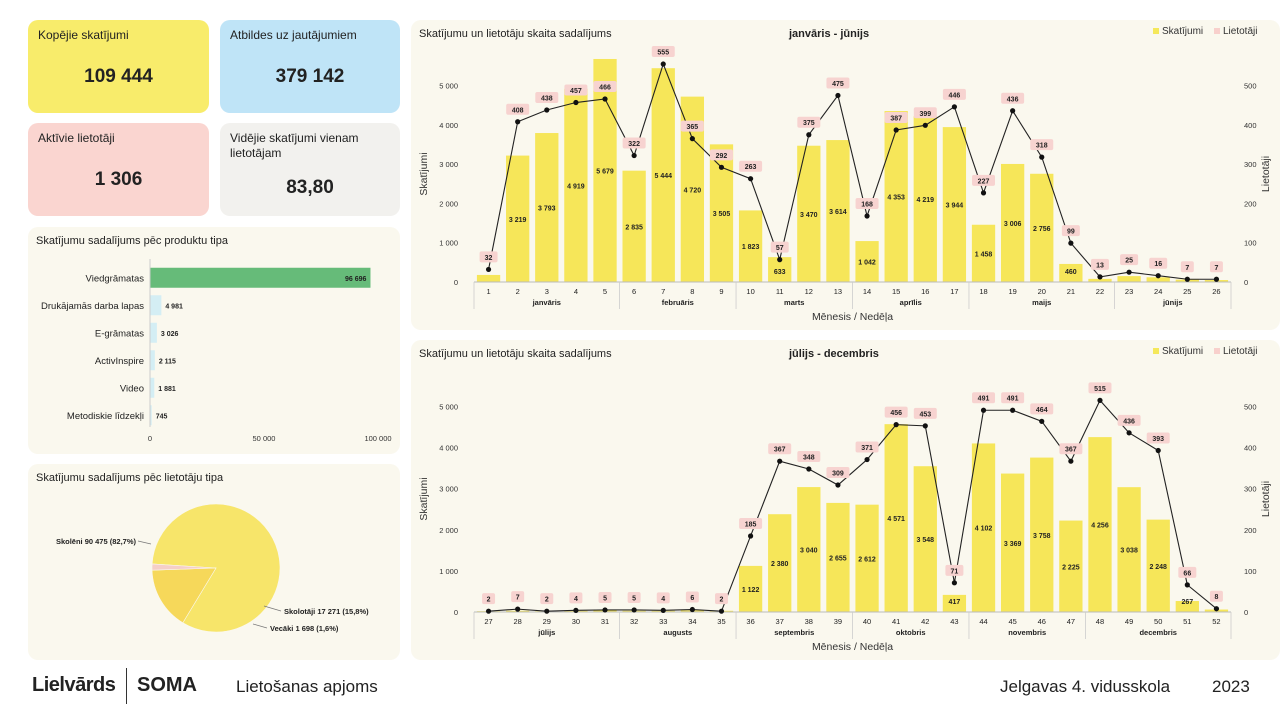  I want to click on week-label: 16, so click(925, 291).